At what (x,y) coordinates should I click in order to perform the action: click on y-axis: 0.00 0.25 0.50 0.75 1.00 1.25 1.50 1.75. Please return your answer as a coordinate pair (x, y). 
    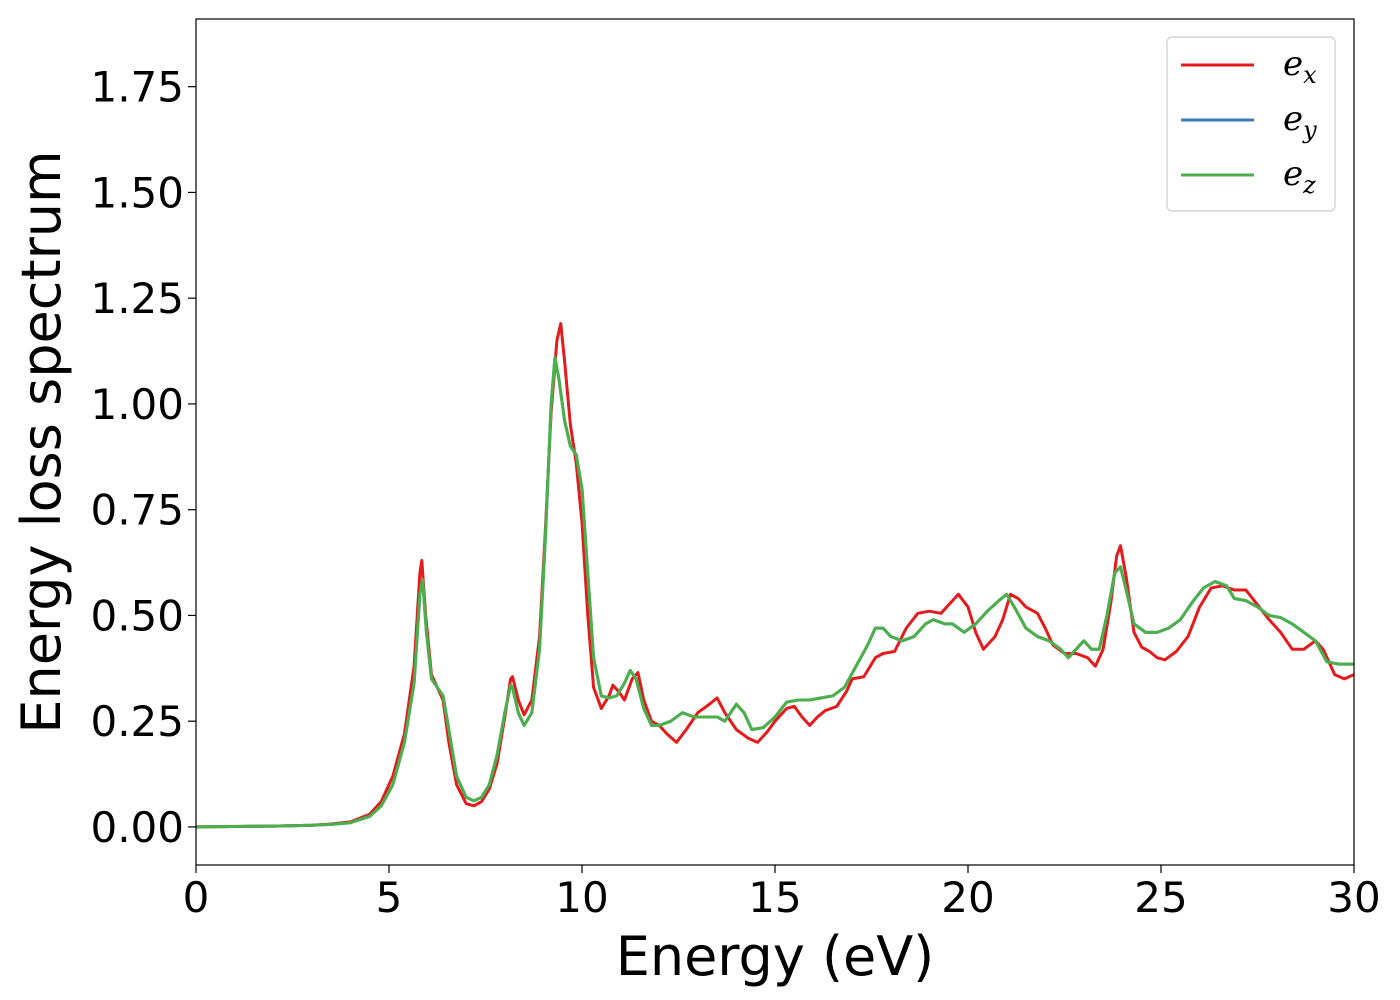
    Looking at the image, I should click on (143, 457).